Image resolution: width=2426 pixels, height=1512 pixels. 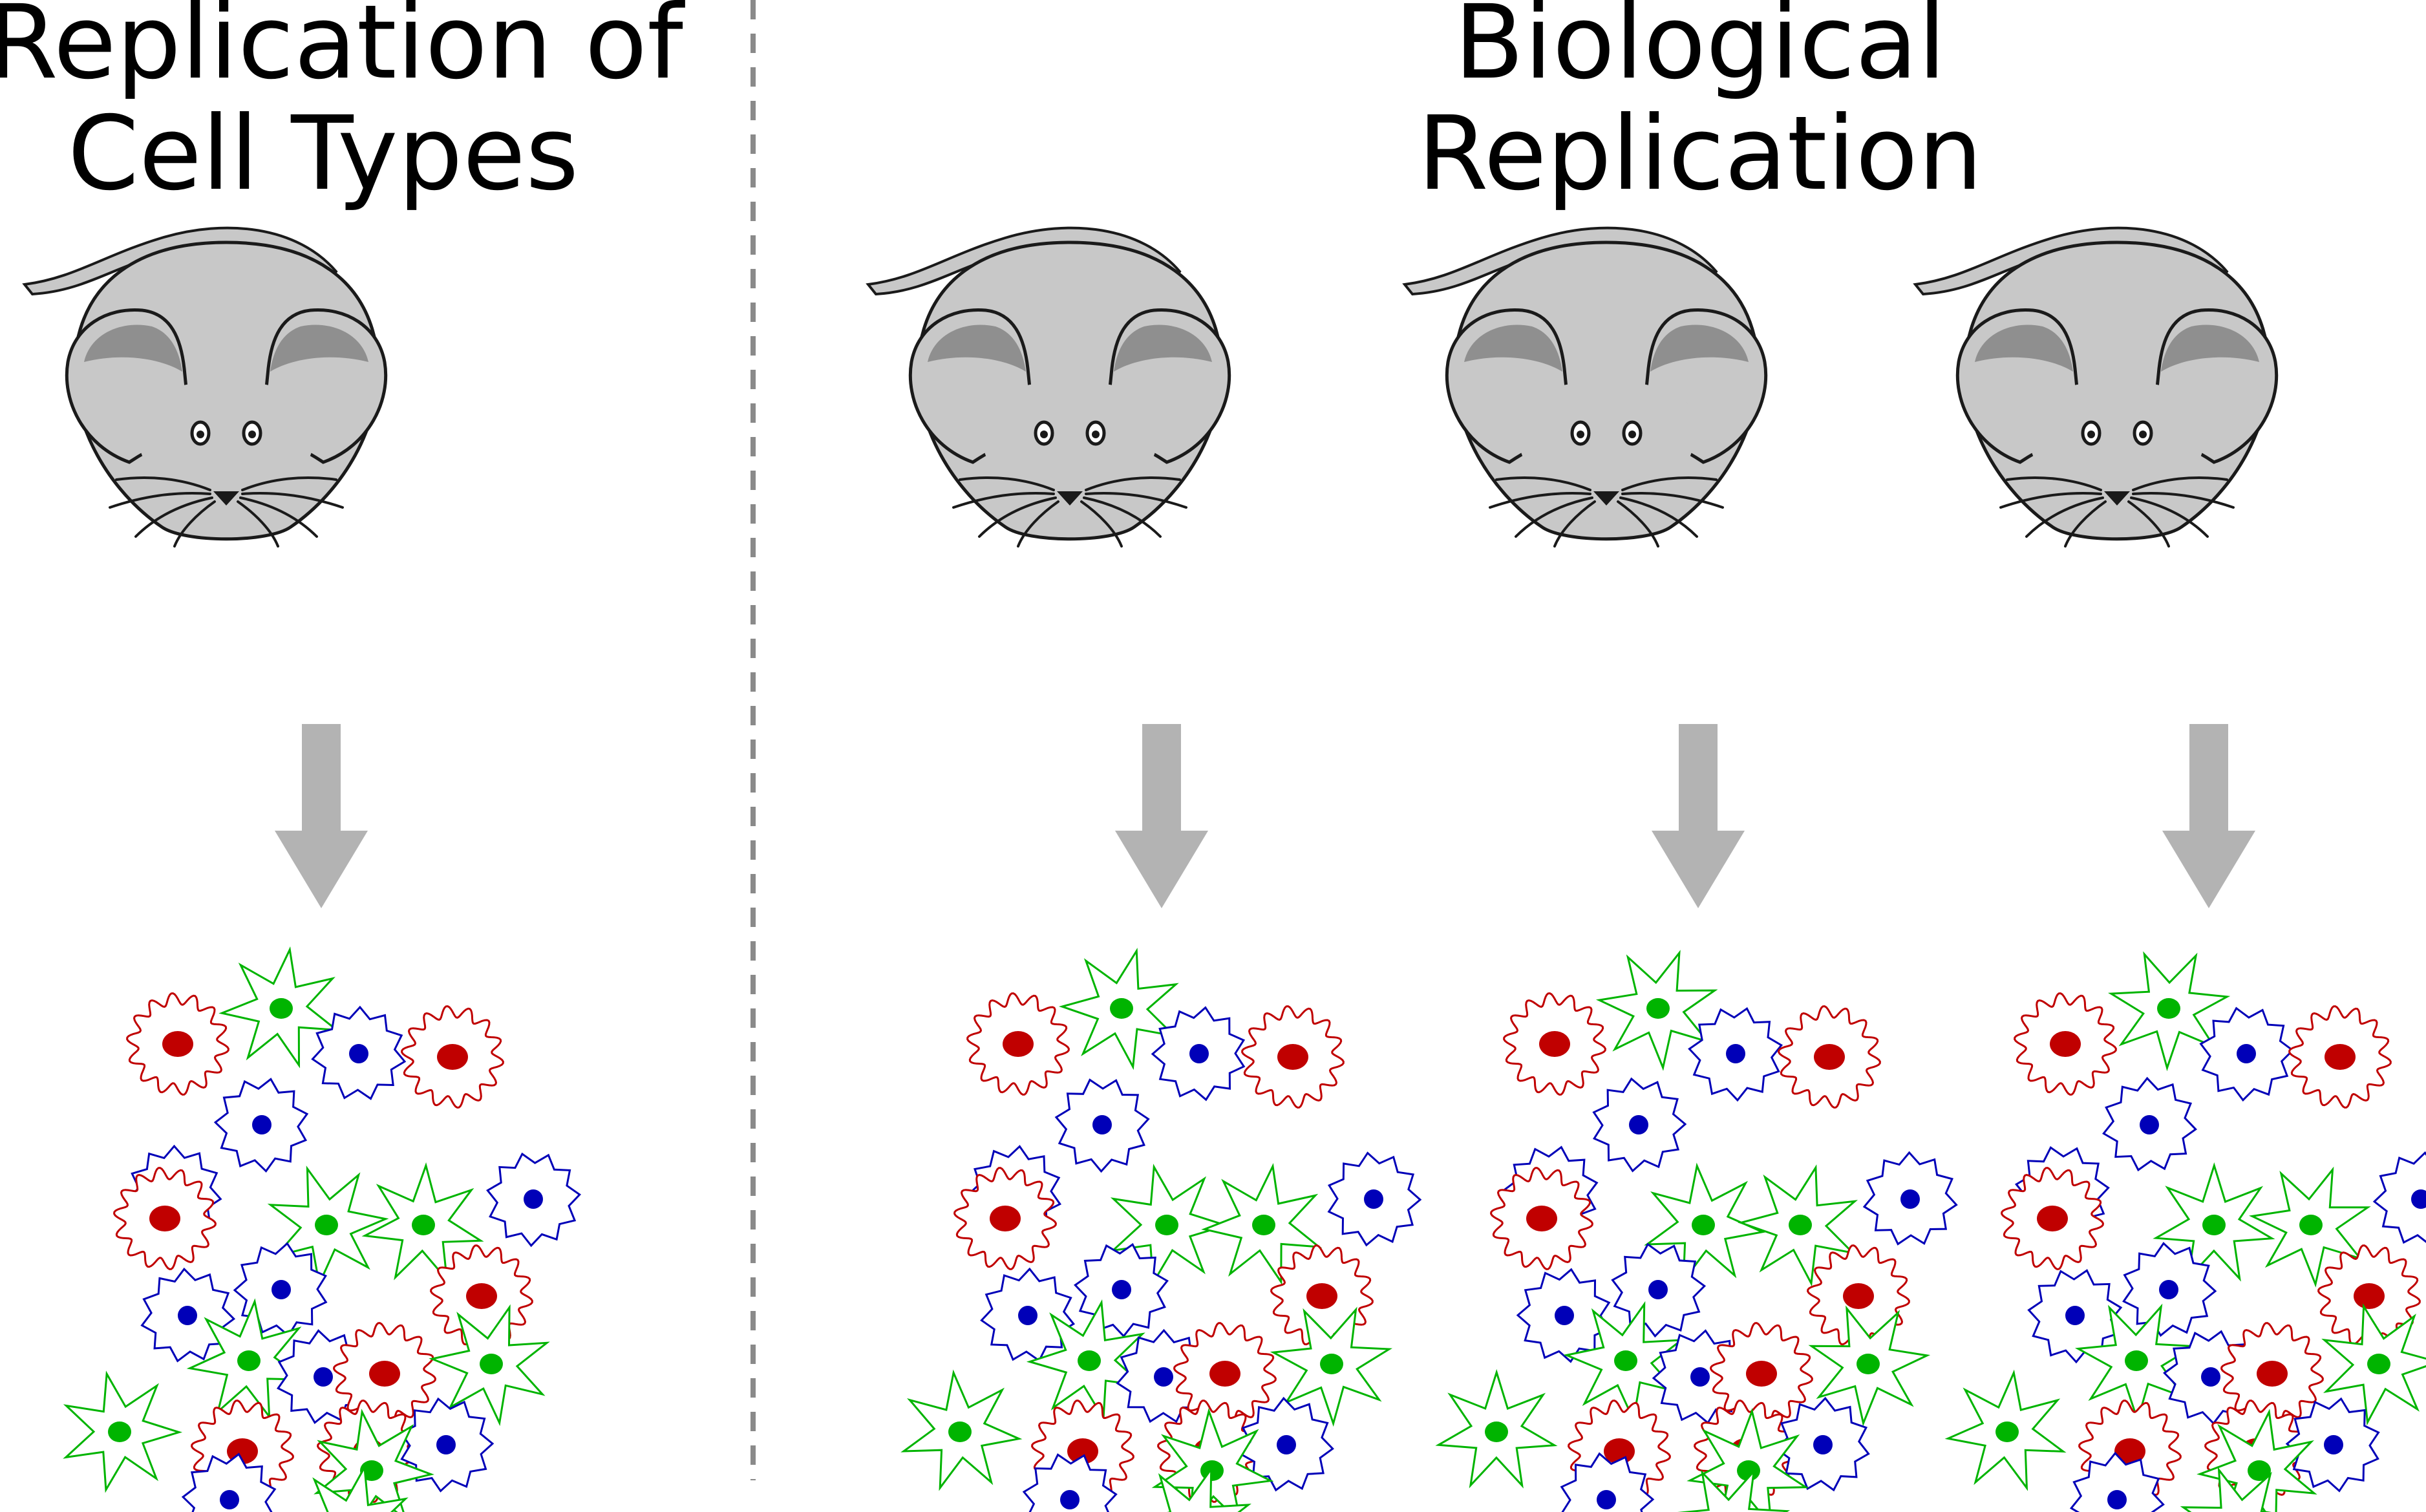 I want to click on title-right-line1: Biological, so click(x=1700, y=51).